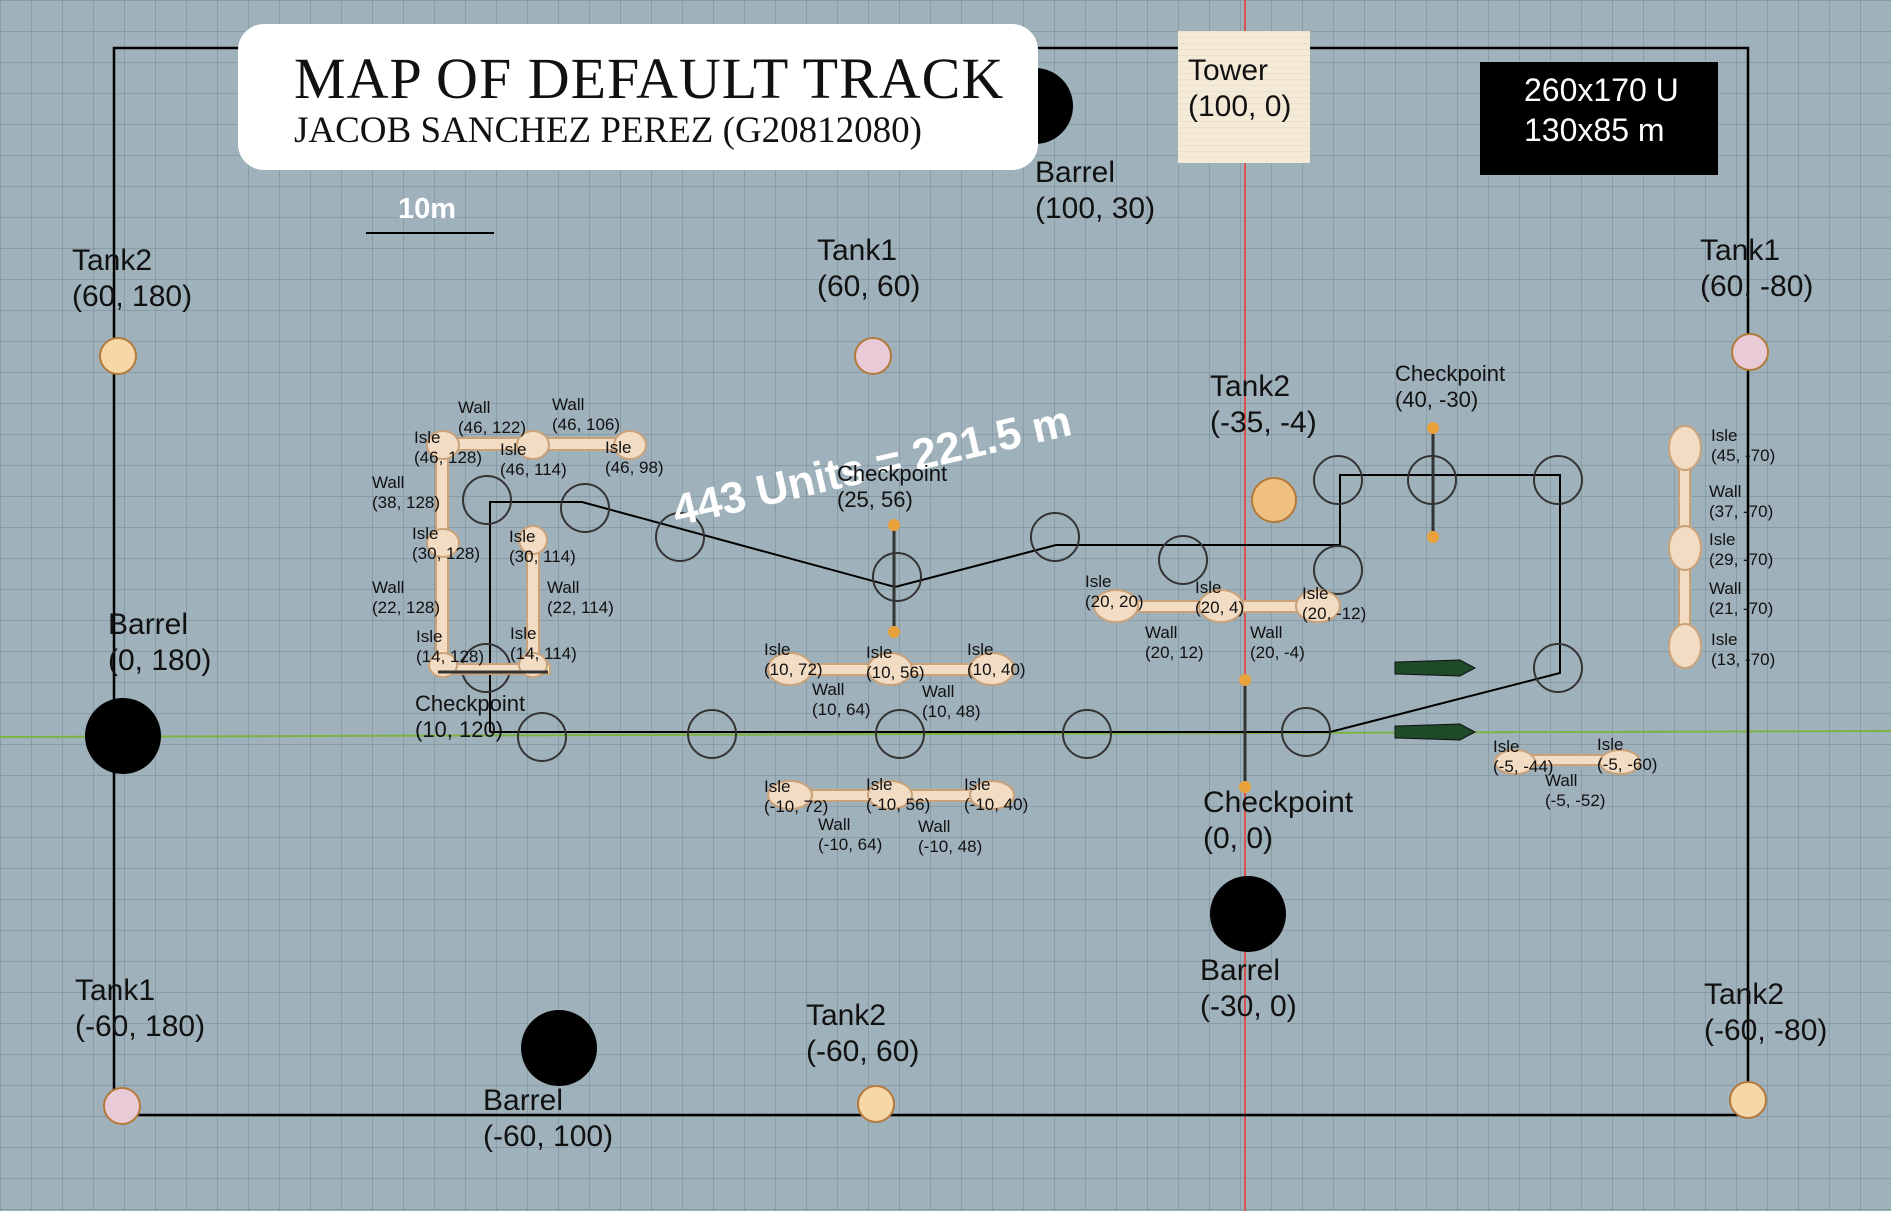 The width and height of the screenshot is (1891, 1211). I want to click on tank-label: Tank2 (-60, 60), so click(862, 1034).